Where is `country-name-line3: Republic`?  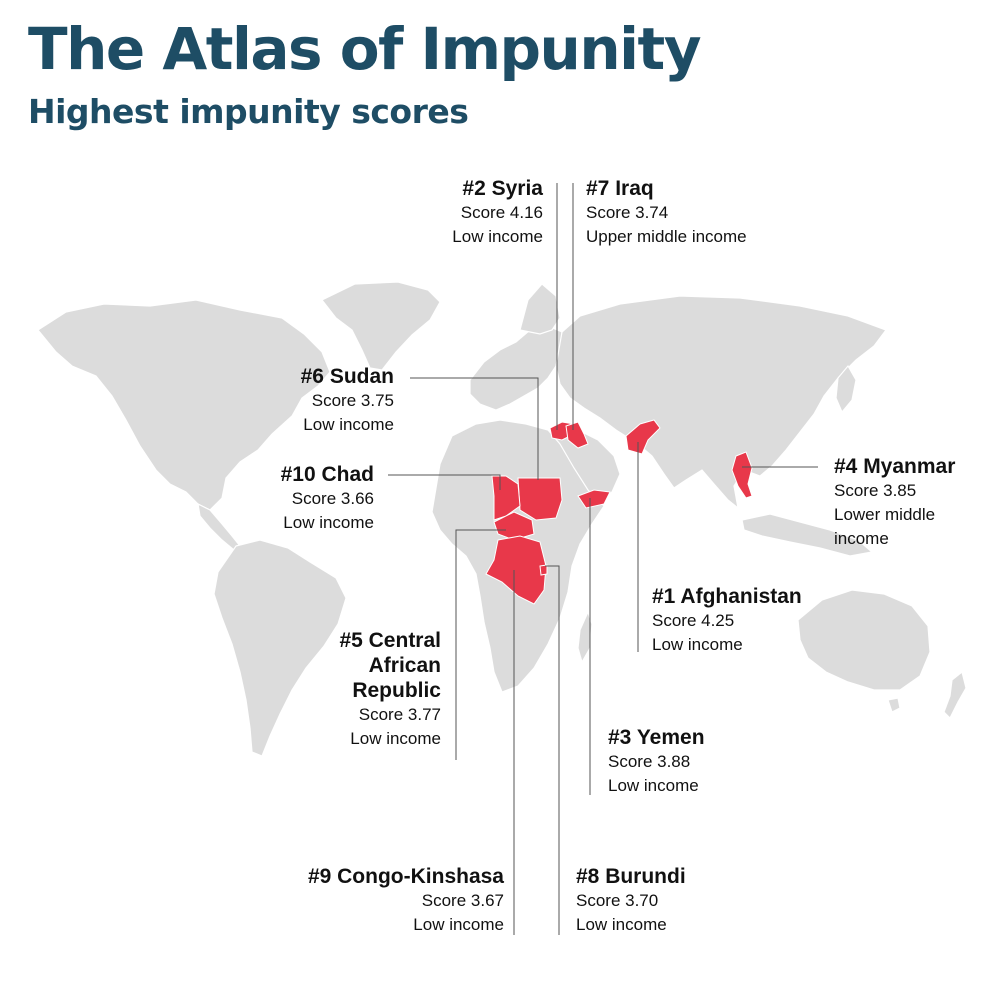 country-name-line3: Republic is located at coordinates (396, 690).